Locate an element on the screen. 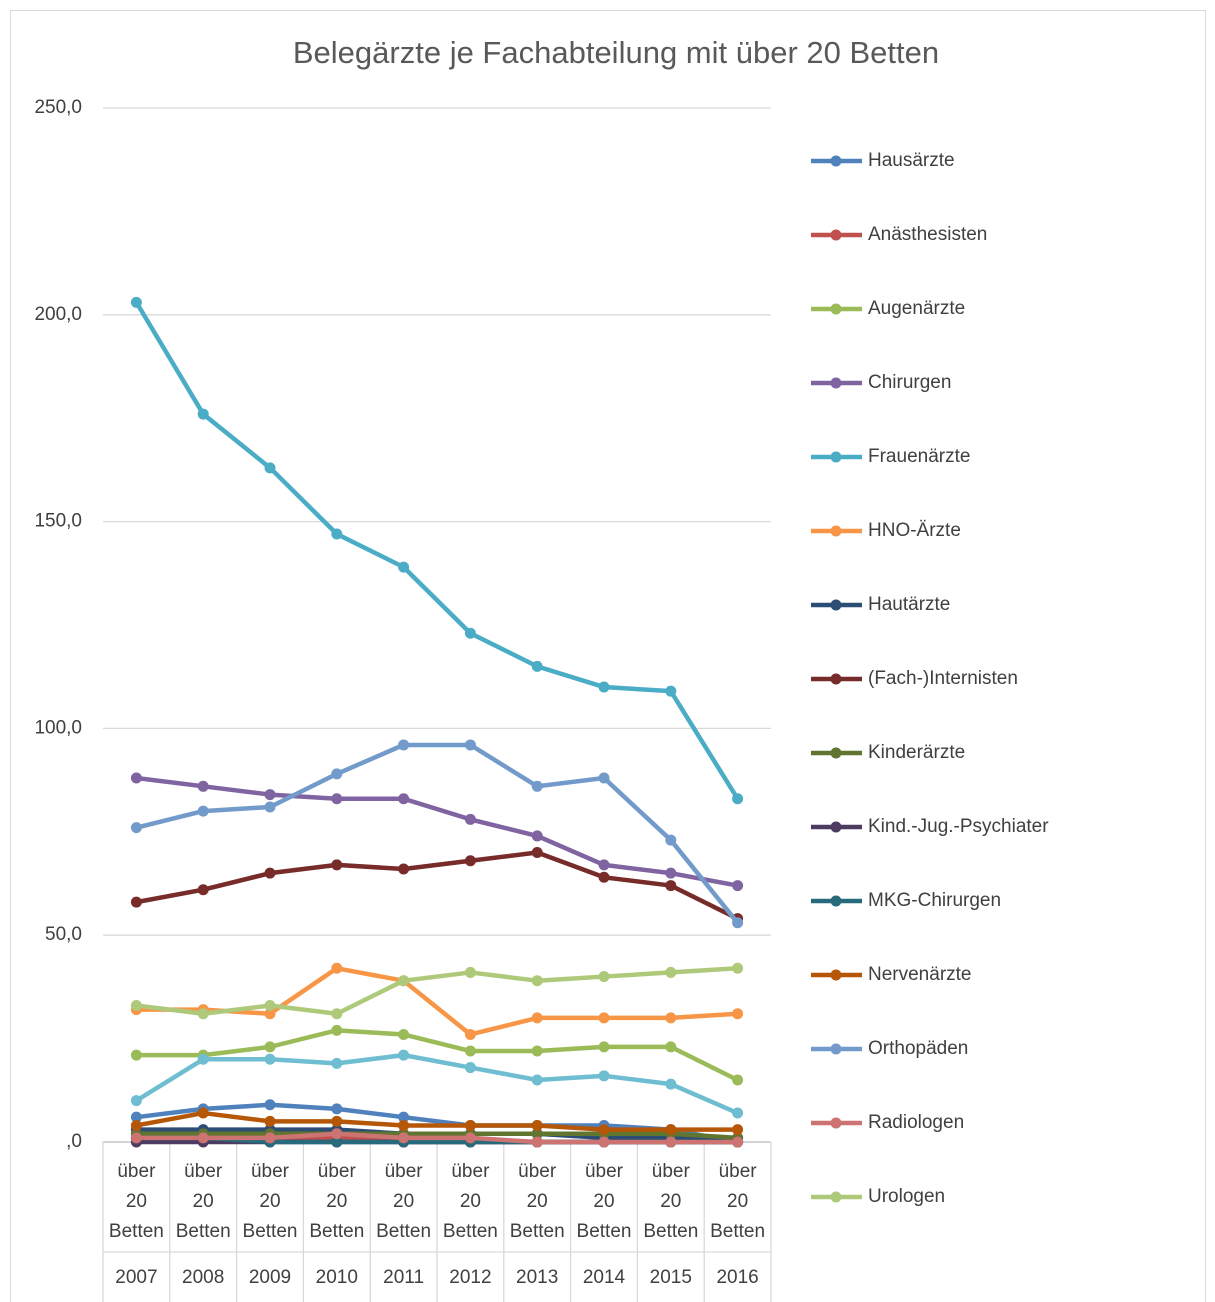 Image resolution: width=1215 pixels, height=1302 pixels. x-group-label: 2012 is located at coordinates (470, 1277).